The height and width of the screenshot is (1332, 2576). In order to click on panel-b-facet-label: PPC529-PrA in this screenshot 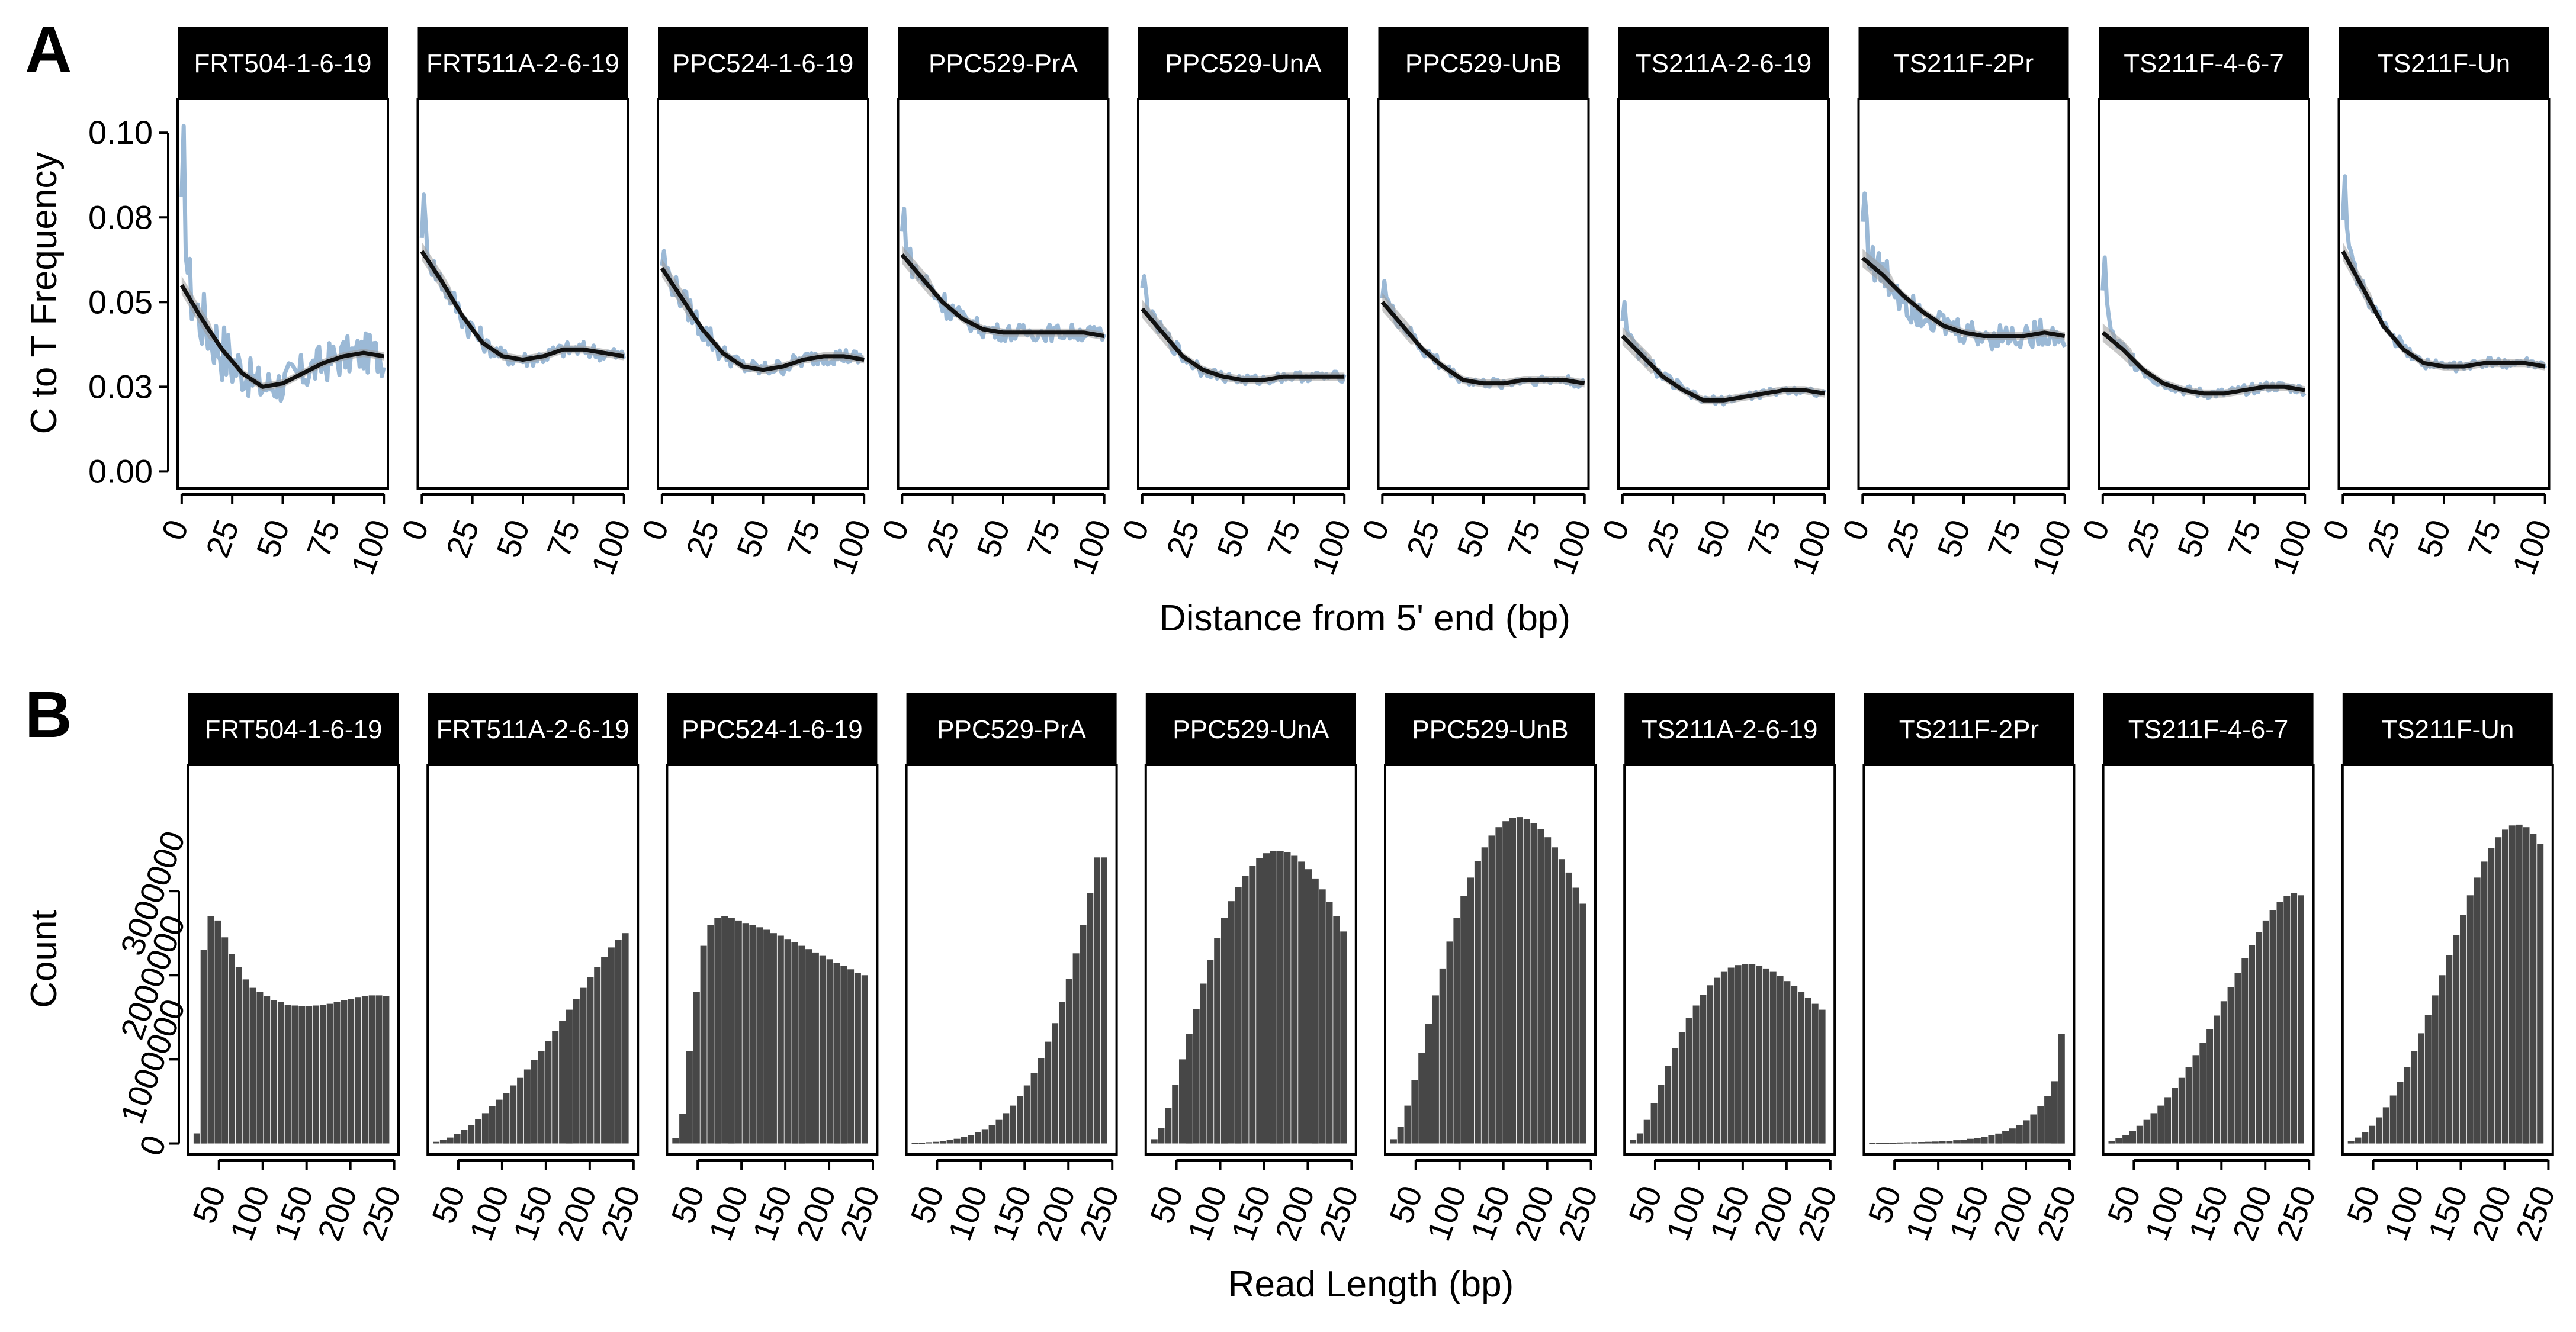, I will do `click(1012, 729)`.